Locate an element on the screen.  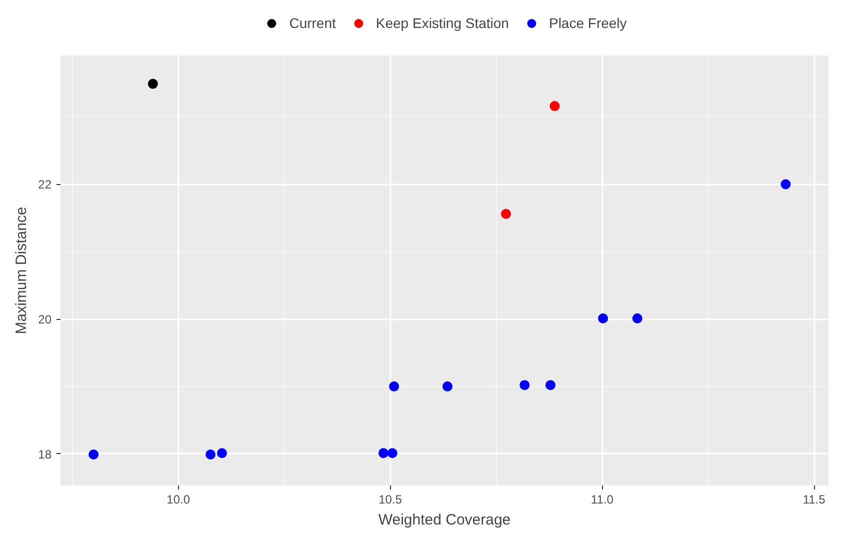
x-tick-label: 11.0 is located at coordinates (602, 499).